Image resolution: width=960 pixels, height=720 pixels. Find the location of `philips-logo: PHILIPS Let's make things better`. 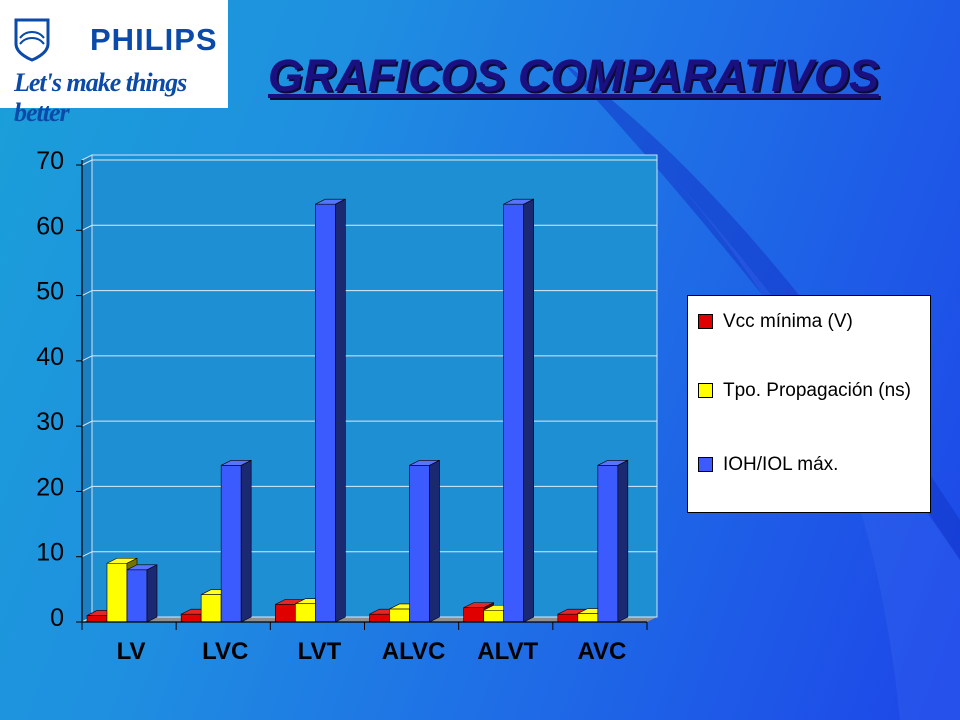

philips-logo: PHILIPS Let's make things better is located at coordinates (114, 63).